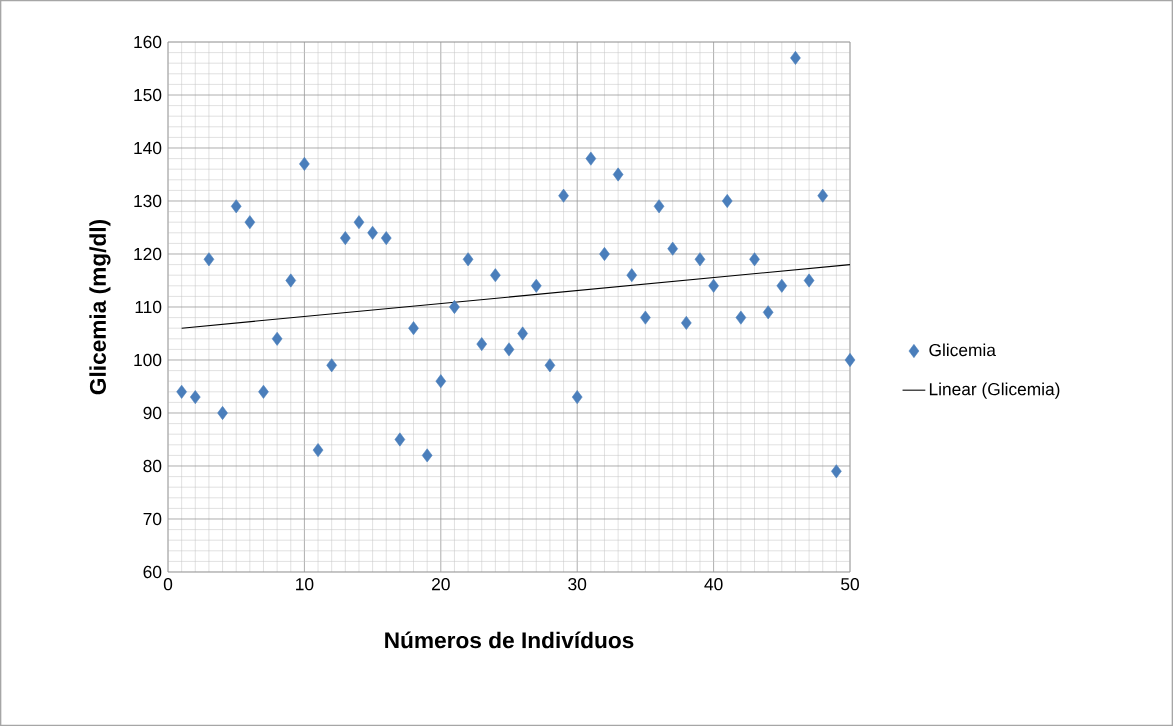  Describe the element at coordinates (168, 584) in the screenshot. I see `x-tick-label: 0` at that location.